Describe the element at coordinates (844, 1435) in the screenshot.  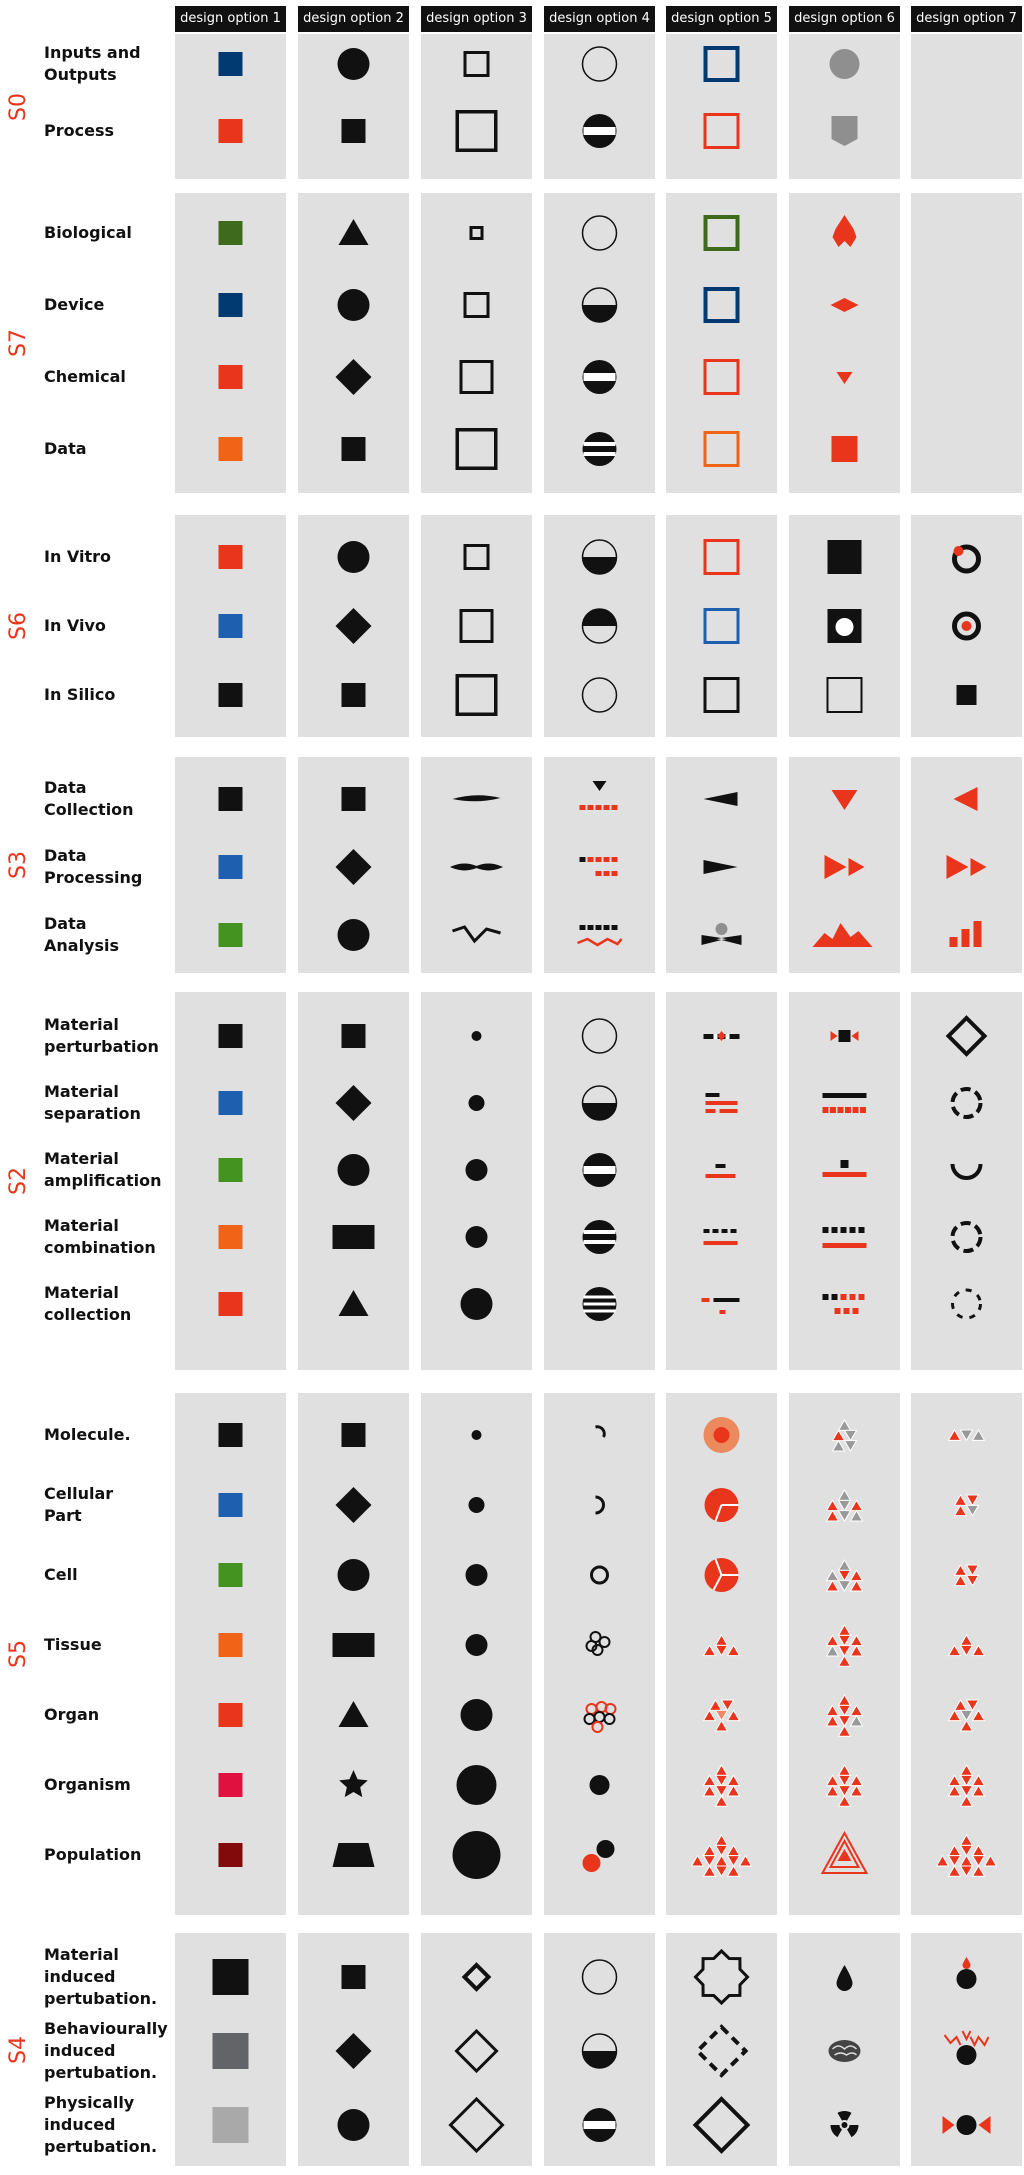
I see `tri-cluster-4-icon` at that location.